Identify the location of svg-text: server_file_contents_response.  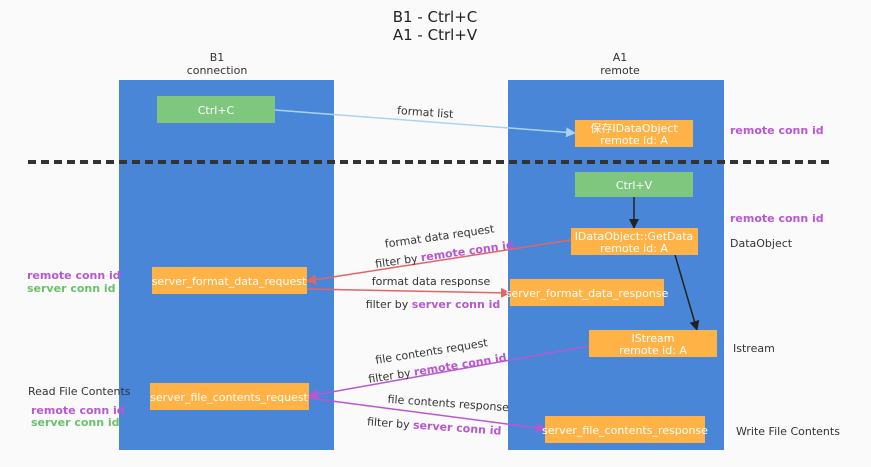
(625, 430).